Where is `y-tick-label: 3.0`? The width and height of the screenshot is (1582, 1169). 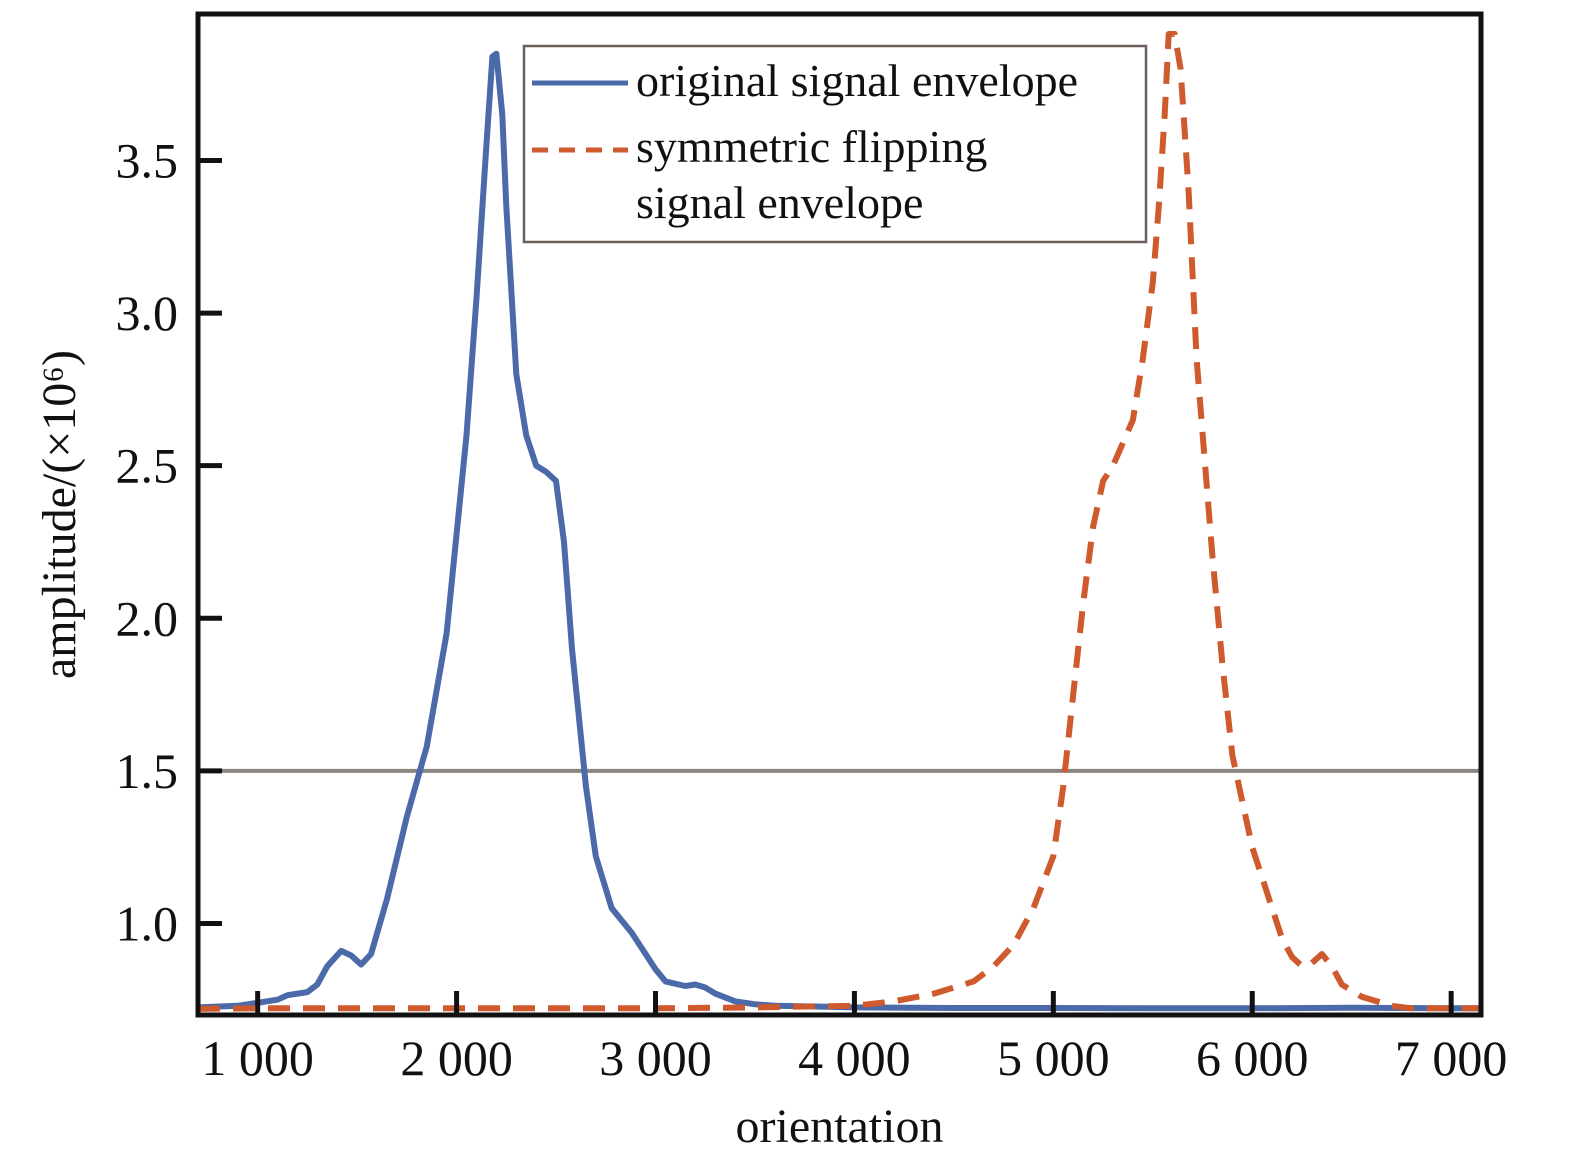
y-tick-label: 3.0 is located at coordinates (147, 313).